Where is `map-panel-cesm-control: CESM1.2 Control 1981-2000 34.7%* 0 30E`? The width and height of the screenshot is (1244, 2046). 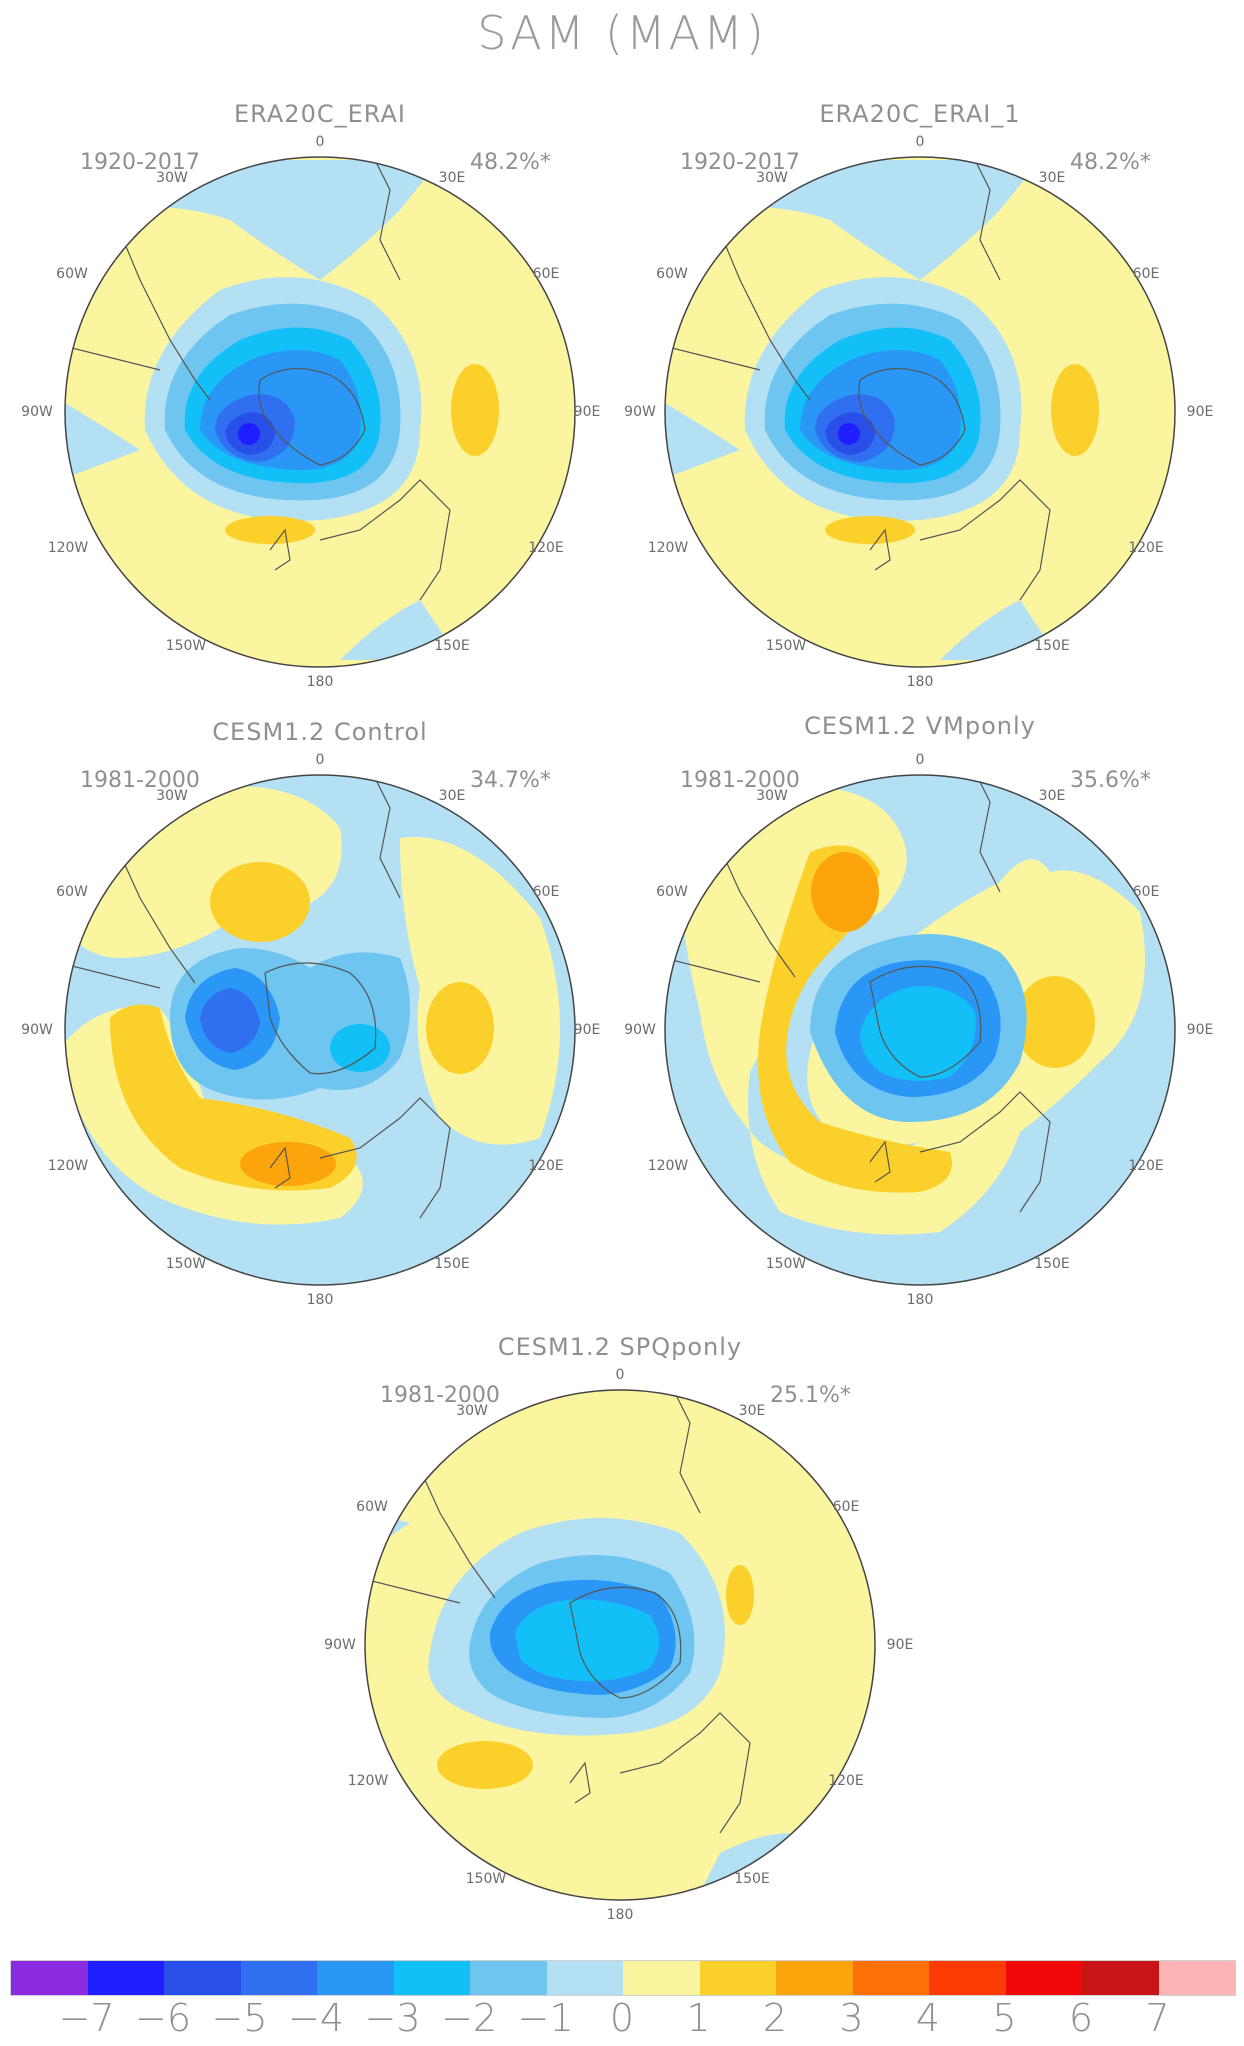
map-panel-cesm-control: CESM1.2 Control 1981-2000 34.7%* 0 30E is located at coordinates (320, 1023).